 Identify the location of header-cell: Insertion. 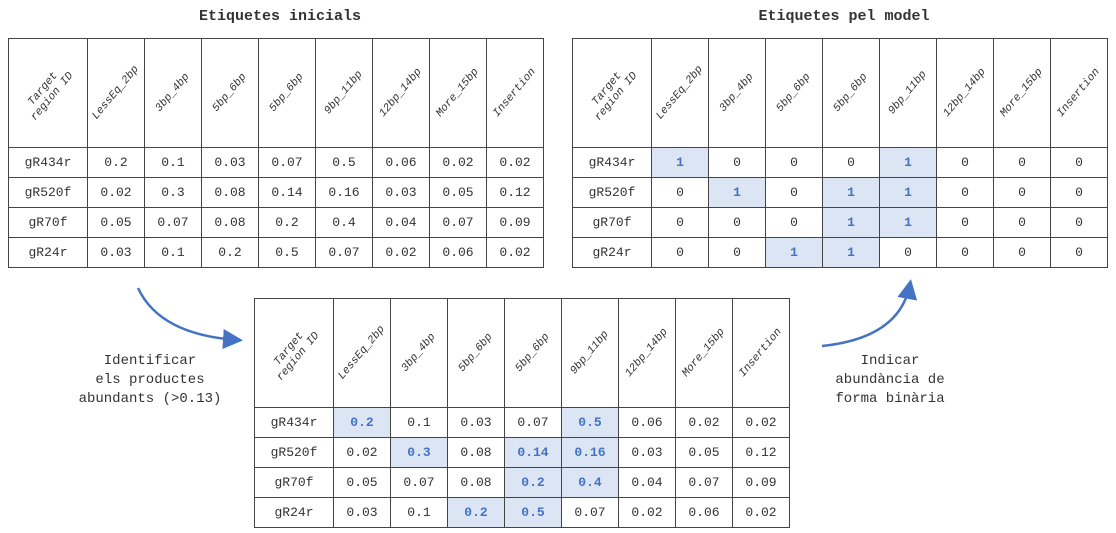
(1079, 93).